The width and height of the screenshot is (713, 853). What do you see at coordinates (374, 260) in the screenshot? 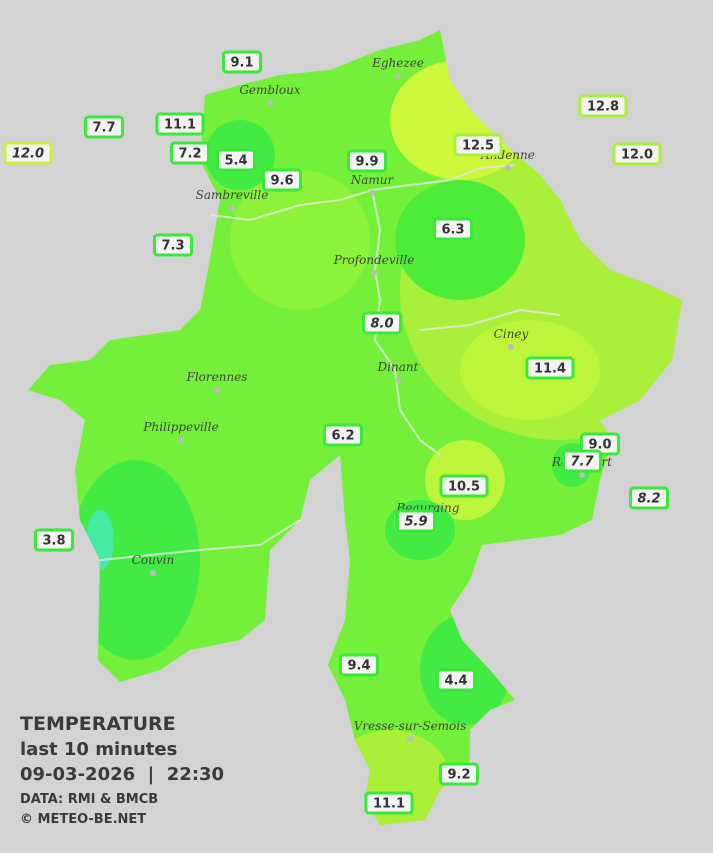
I see `town-name: Profondeville` at bounding box center [374, 260].